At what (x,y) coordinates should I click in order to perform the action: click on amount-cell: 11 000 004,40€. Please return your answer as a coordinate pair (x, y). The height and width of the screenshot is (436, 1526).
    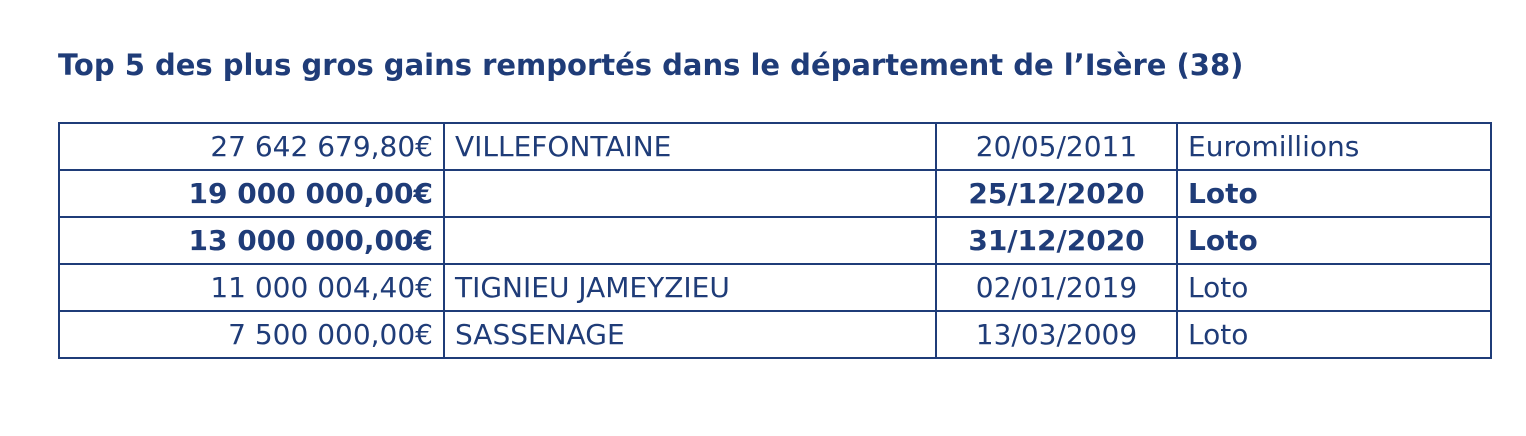
    Looking at the image, I should click on (251, 287).